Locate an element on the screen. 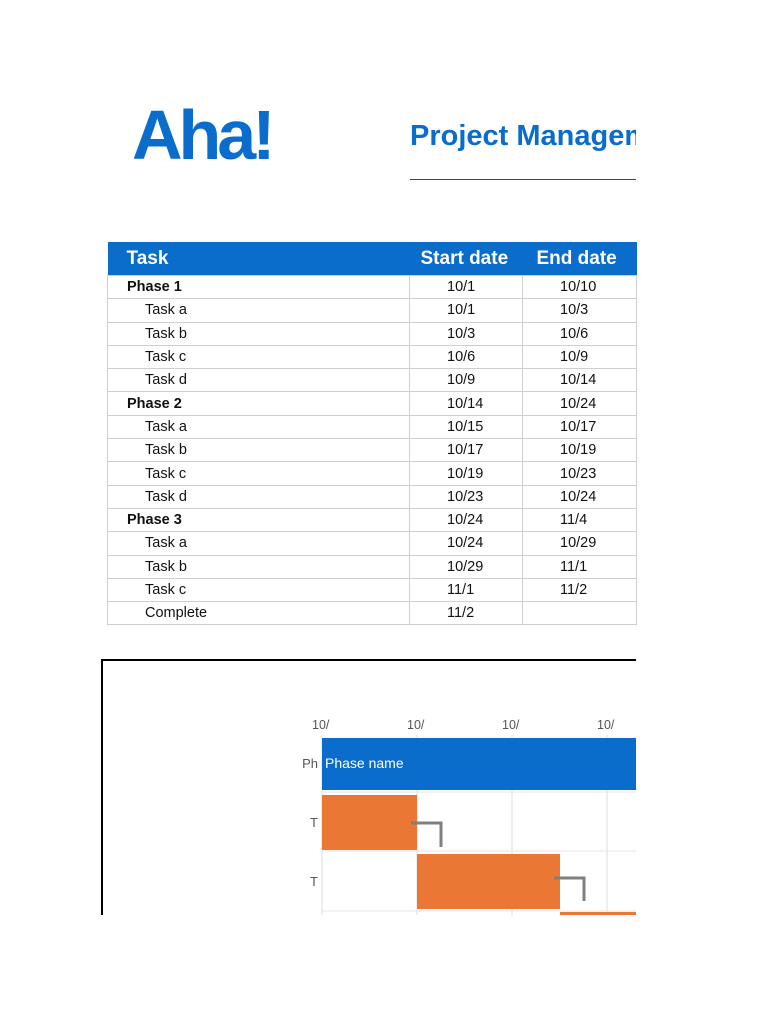  end-date-cell: 10/9 is located at coordinates (579, 357).